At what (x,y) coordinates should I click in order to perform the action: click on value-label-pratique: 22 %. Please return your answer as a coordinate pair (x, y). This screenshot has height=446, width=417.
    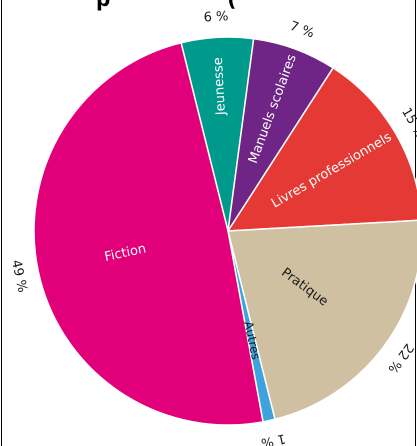
    Looking at the image, I should click on (400, 357).